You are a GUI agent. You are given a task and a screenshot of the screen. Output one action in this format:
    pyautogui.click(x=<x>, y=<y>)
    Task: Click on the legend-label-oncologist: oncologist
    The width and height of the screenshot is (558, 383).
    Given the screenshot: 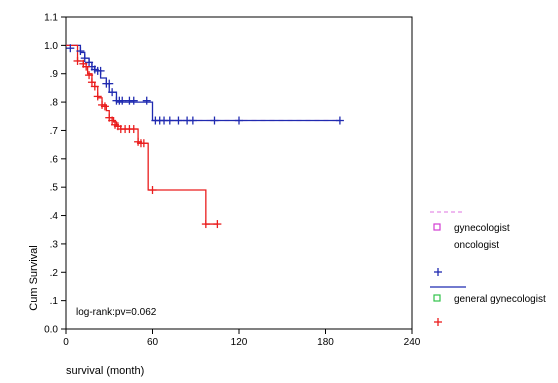 What is the action you would take?
    pyautogui.click(x=476, y=245)
    